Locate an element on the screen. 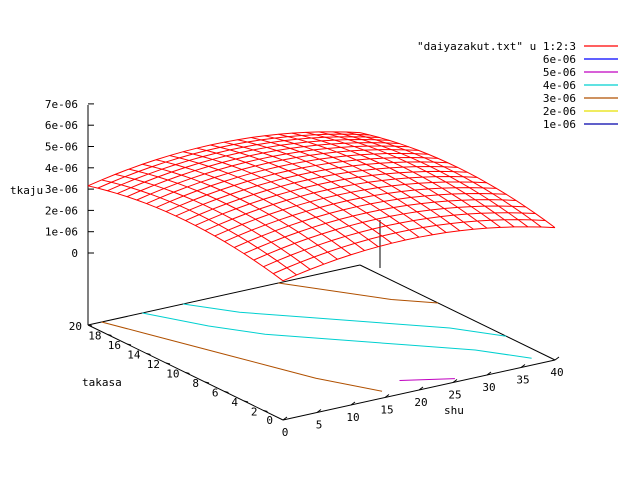 The image size is (640, 480). y-tick-label: 20 is located at coordinates (75, 326).